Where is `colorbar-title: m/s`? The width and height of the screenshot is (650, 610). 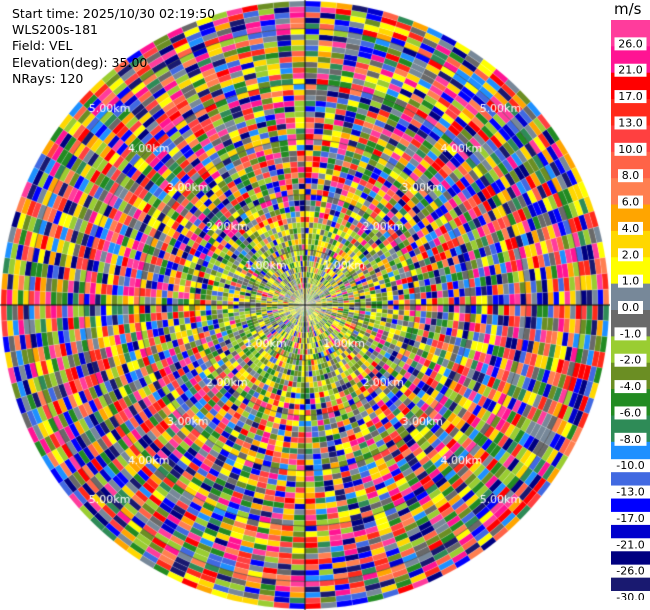
colorbar-title: m/s is located at coordinates (628, 9).